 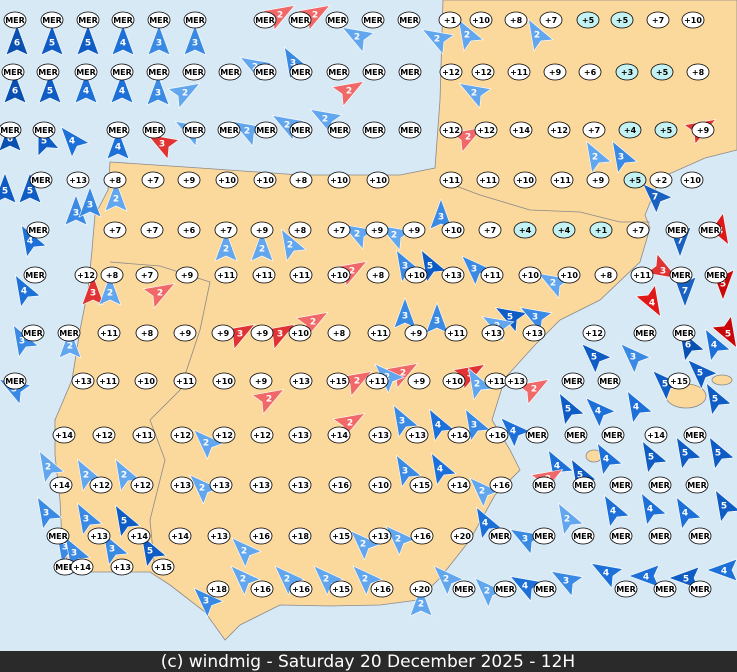 What do you see at coordinates (115, 180) in the screenshot?
I see `station-label: +8` at bounding box center [115, 180].